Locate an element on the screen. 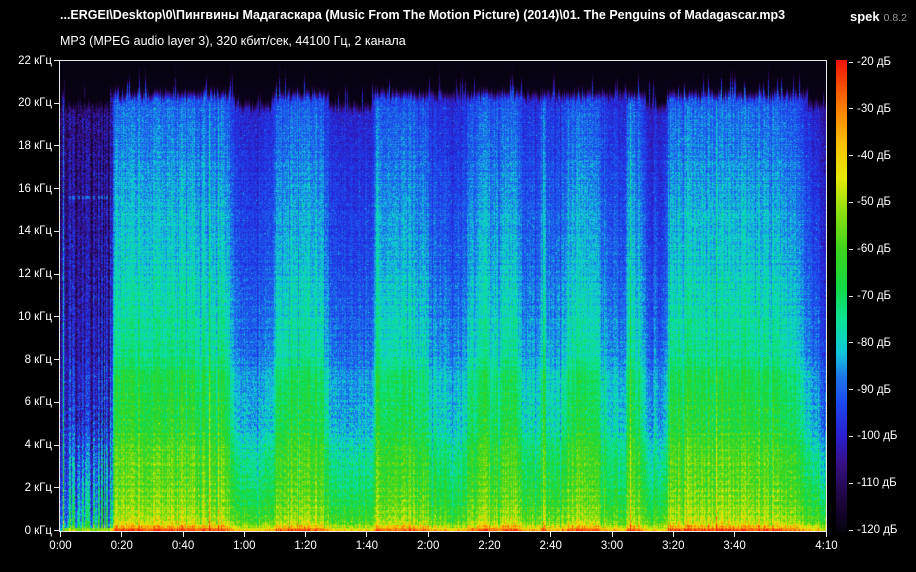  x-tick-label: 1:40 is located at coordinates (367, 546).